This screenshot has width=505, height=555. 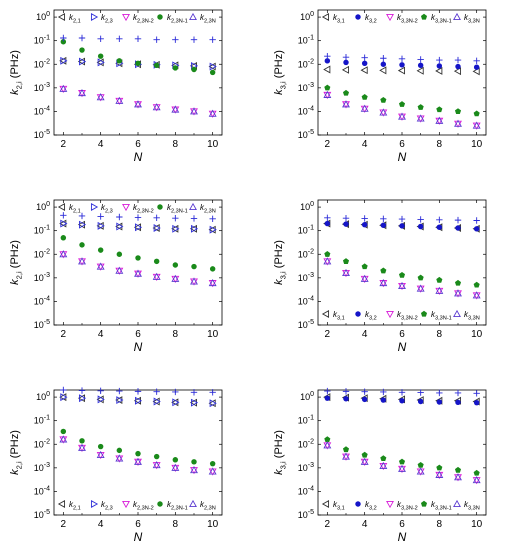 I want to click on legend-label: k2,1, so click(x=75, y=208).